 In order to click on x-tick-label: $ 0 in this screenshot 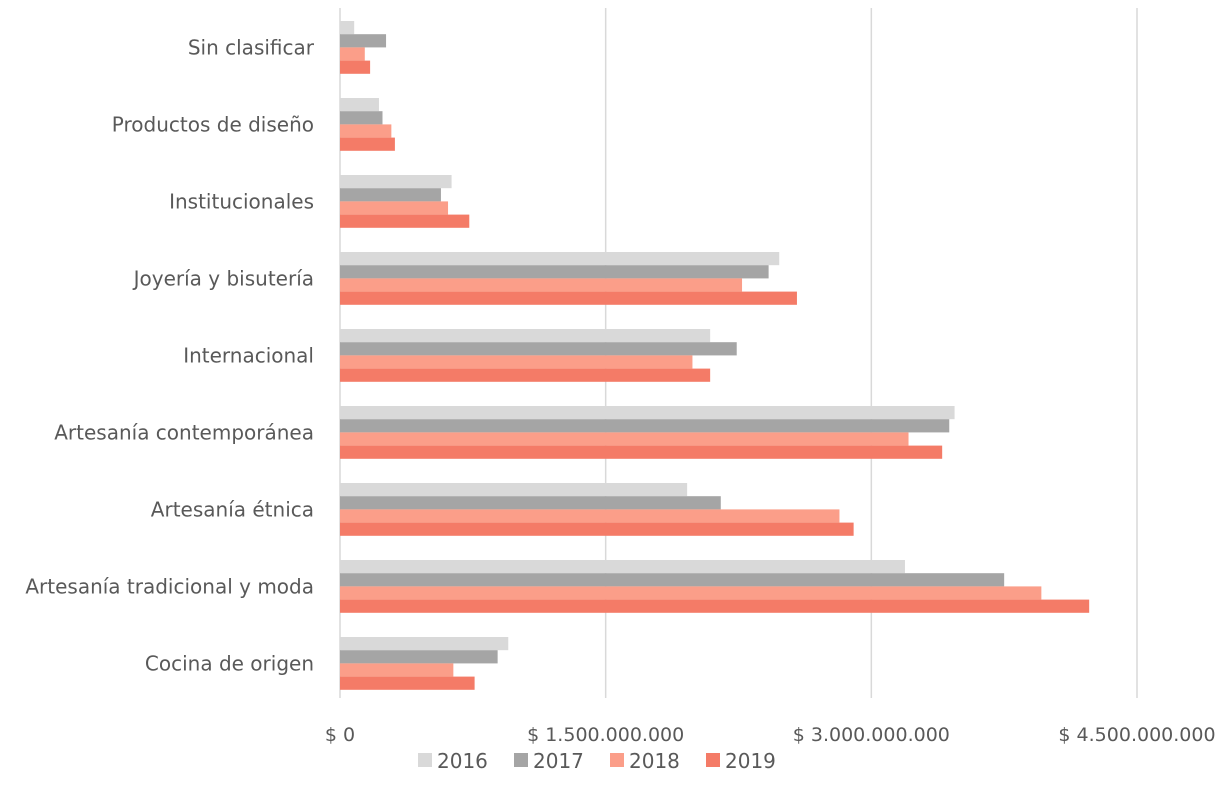, I will do `click(340, 735)`.